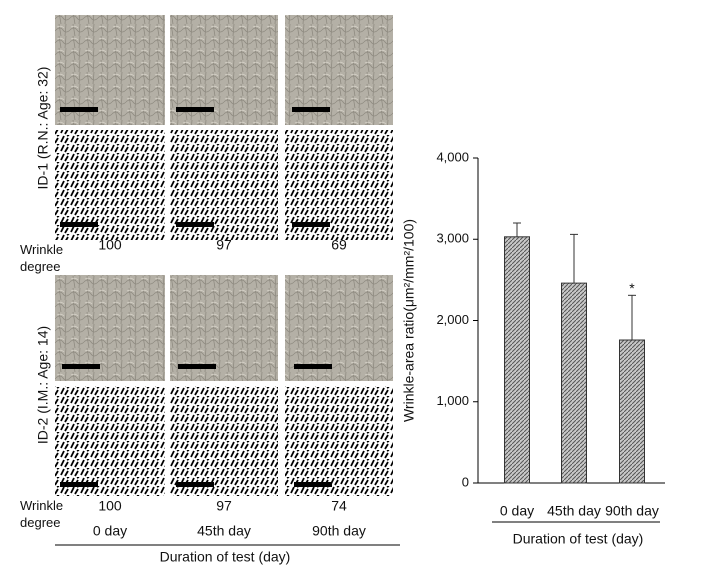 This screenshot has width=703, height=581. What do you see at coordinates (339, 245) in the screenshot?
I see `wrinkle-value: 69` at bounding box center [339, 245].